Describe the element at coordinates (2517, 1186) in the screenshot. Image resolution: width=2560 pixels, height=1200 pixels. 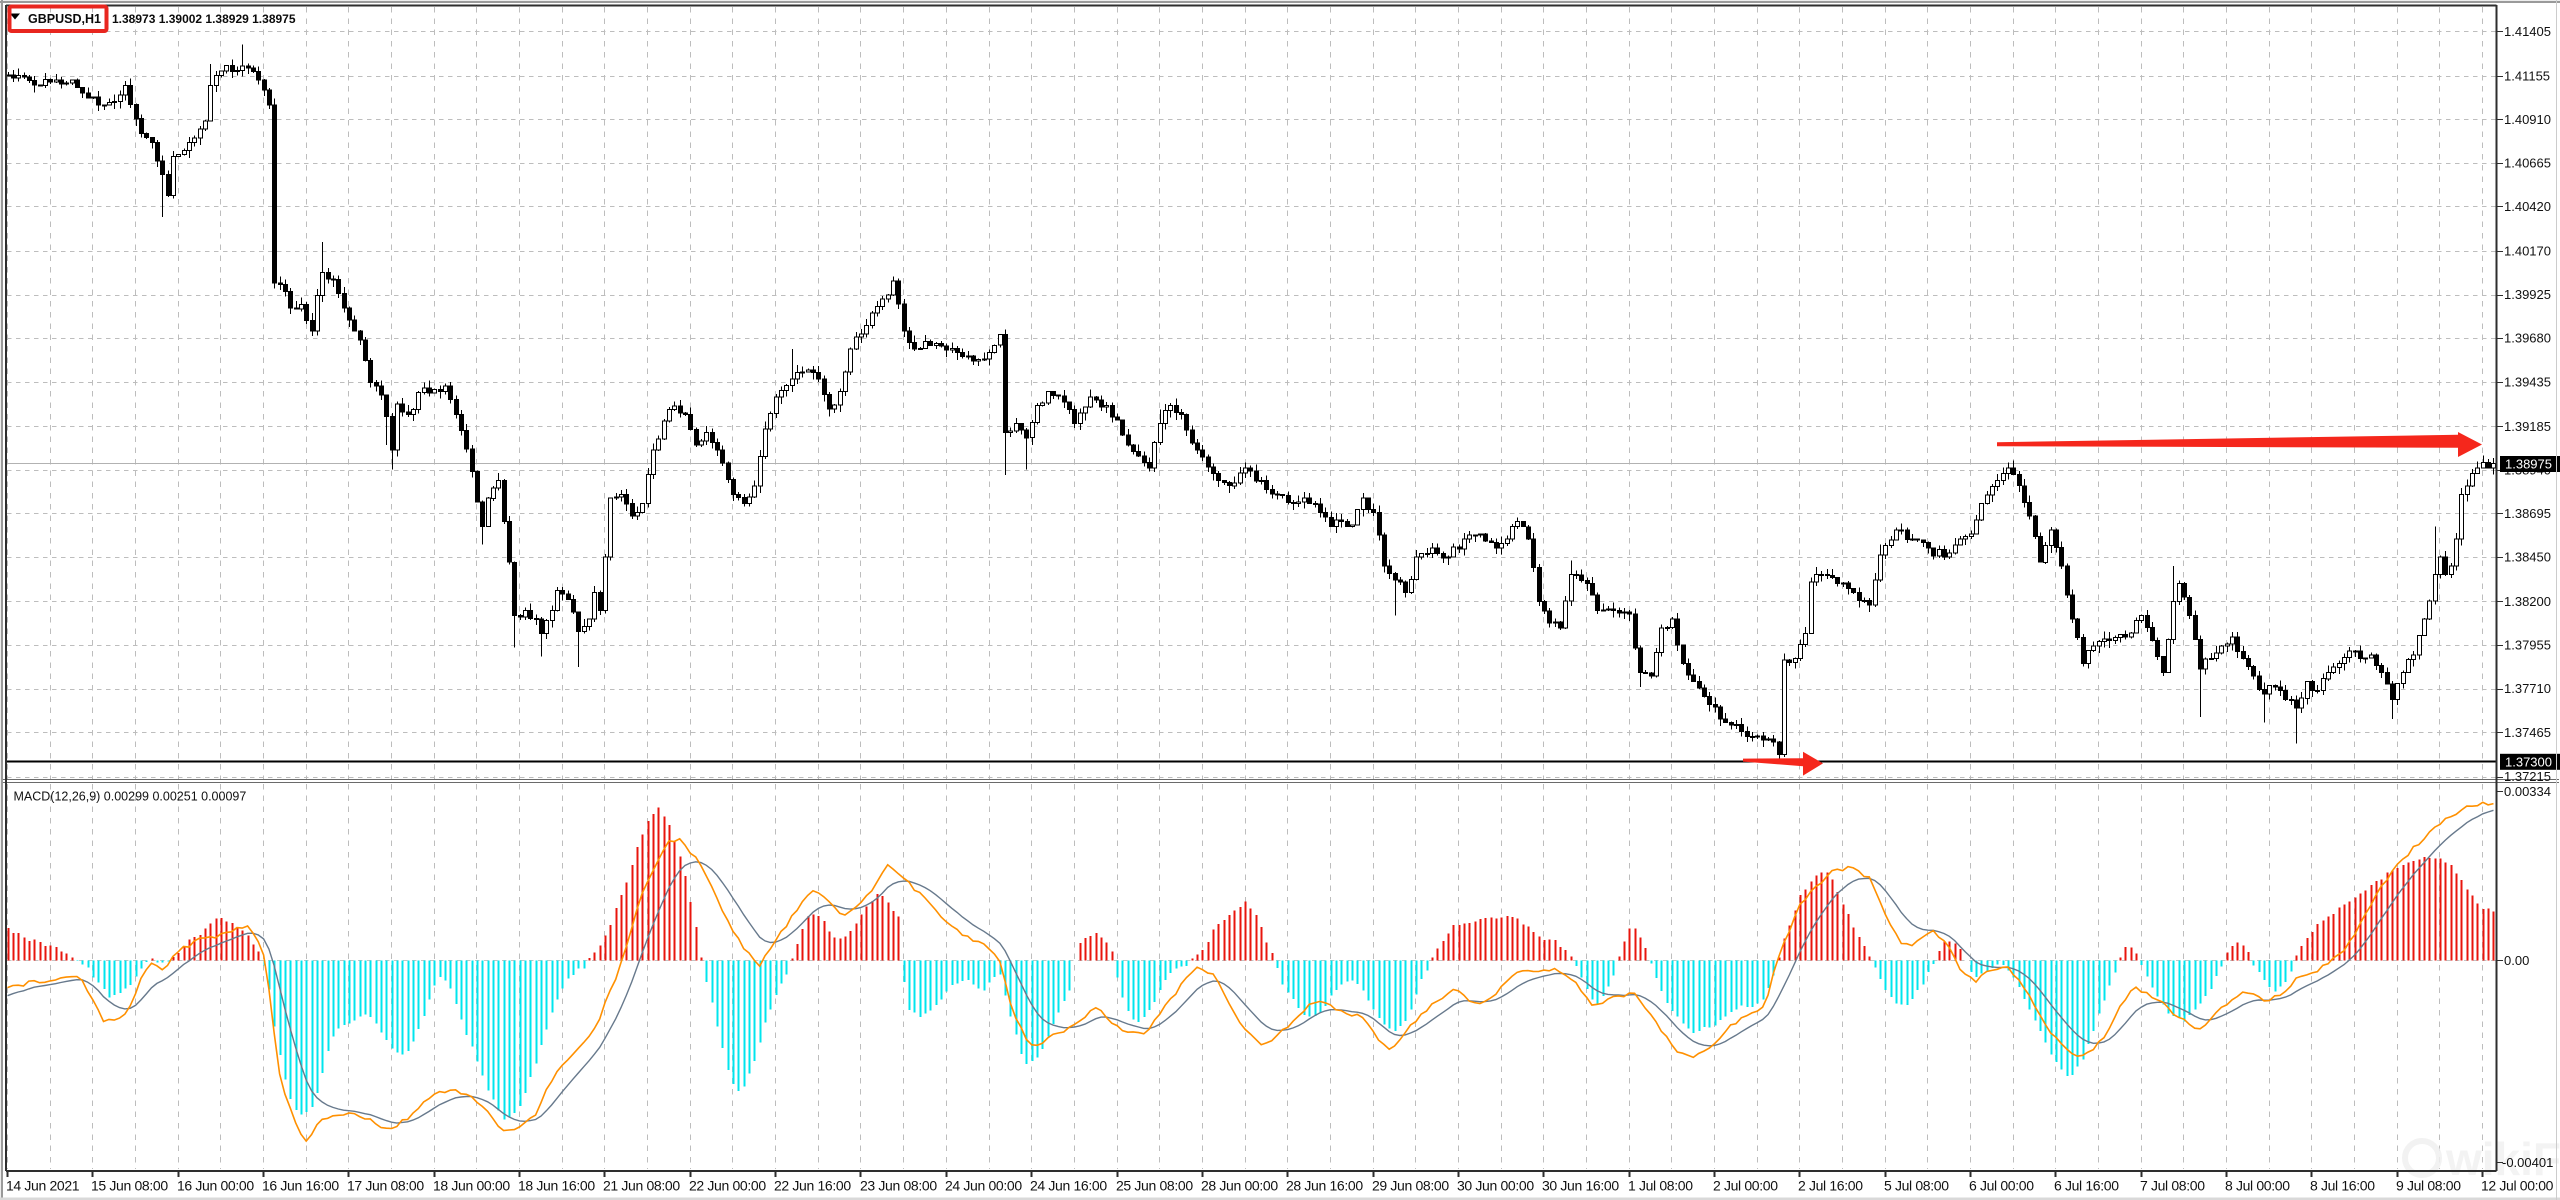
I see `svg-text: 12 Jul 00:00` at that location.